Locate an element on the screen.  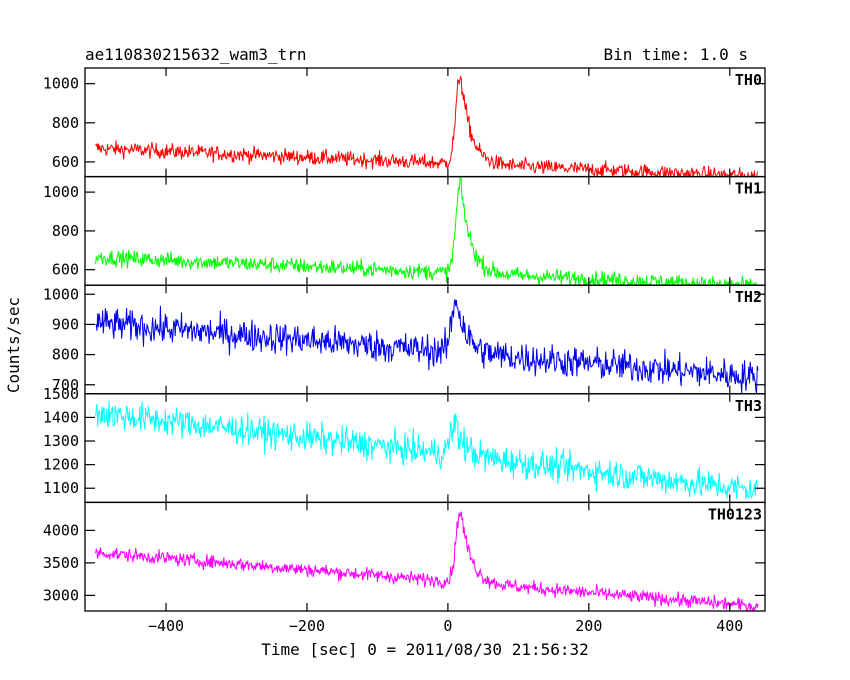
y-tick-label: 700 is located at coordinates (65, 385).